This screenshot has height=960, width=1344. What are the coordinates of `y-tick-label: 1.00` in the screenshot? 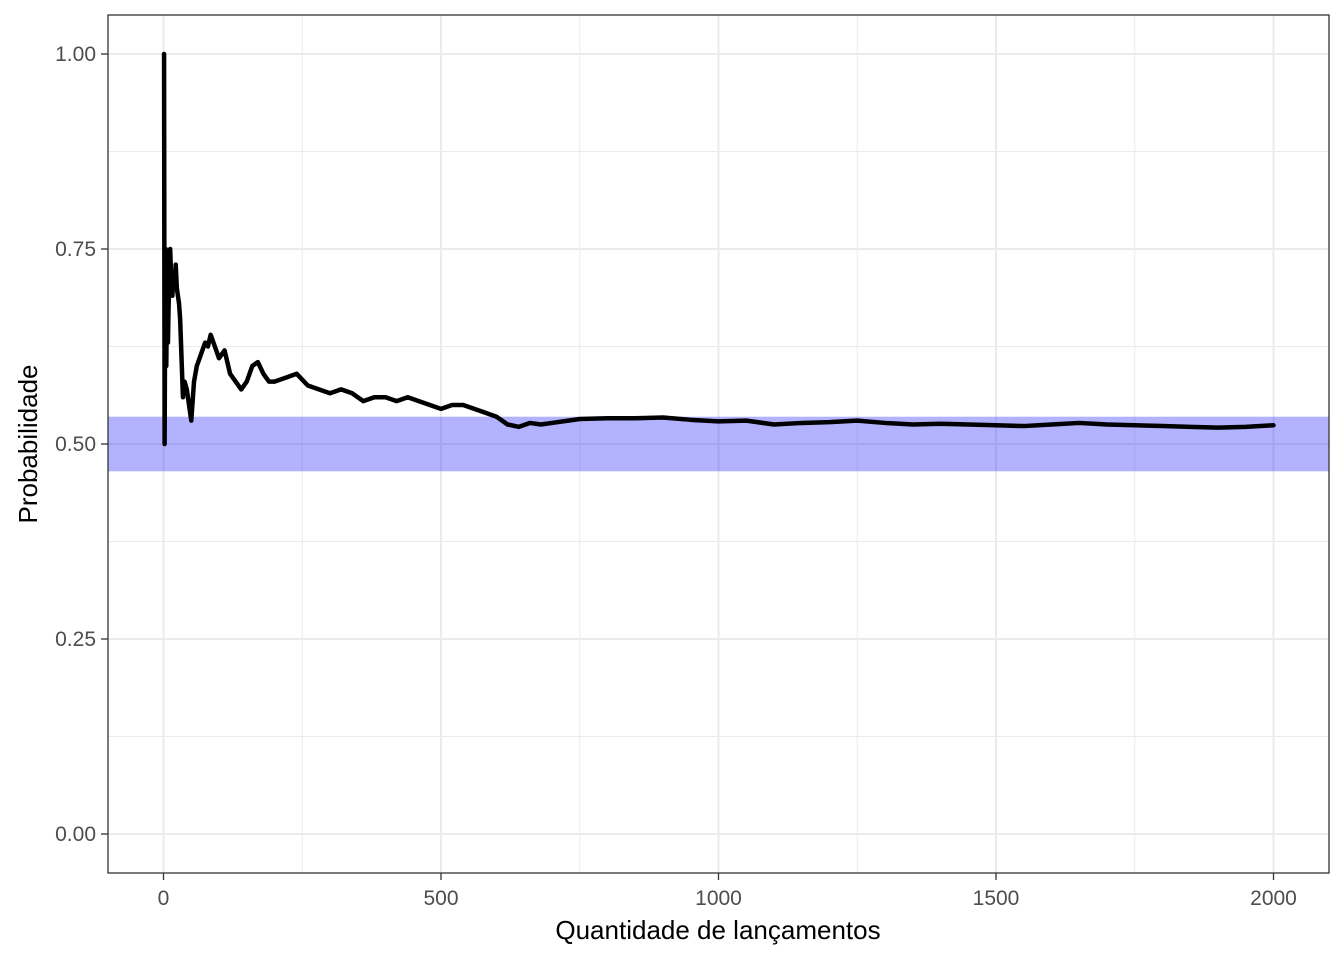 It's located at (75, 54).